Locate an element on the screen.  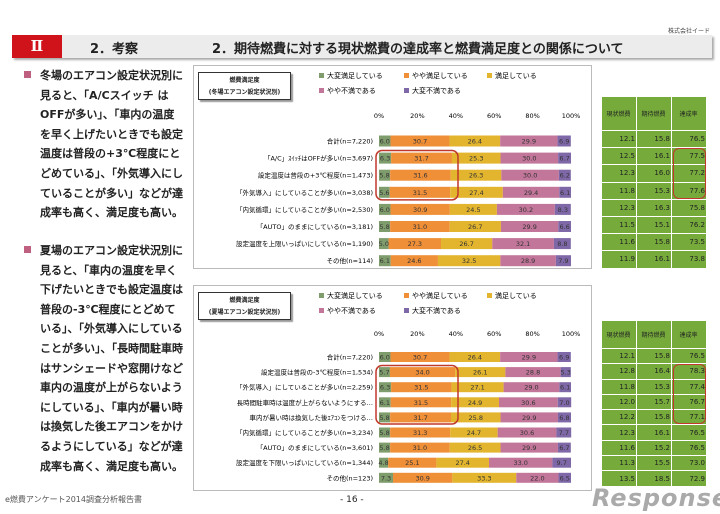
data-label: 22.0 is located at coordinates (537, 478).